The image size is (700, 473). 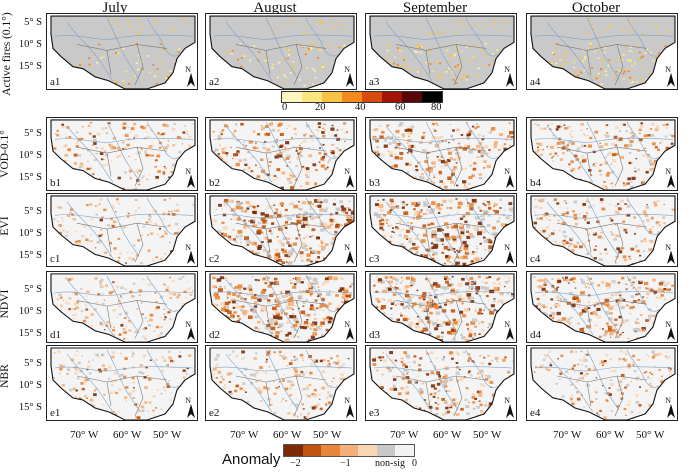 What do you see at coordinates (374, 82) in the screenshot?
I see `panel-label: a3` at bounding box center [374, 82].